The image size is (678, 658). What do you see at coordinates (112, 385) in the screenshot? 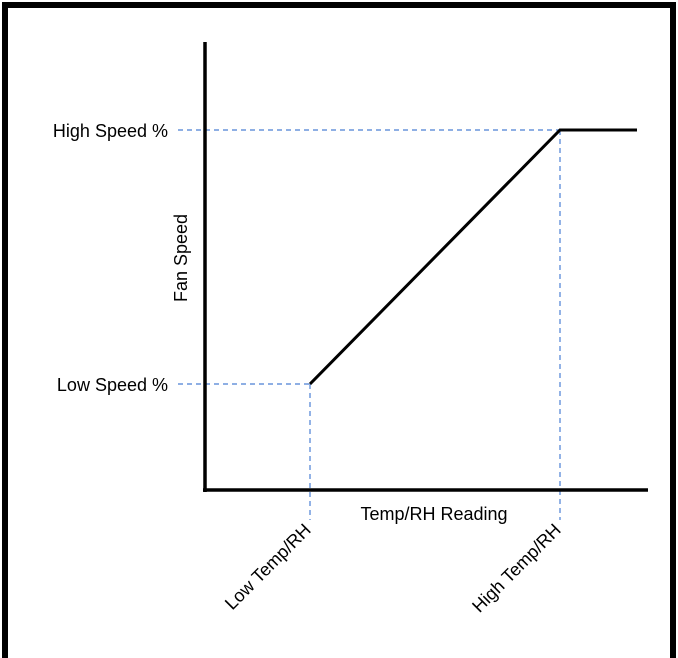
I see `low-speed-label: Low Speed %` at bounding box center [112, 385].